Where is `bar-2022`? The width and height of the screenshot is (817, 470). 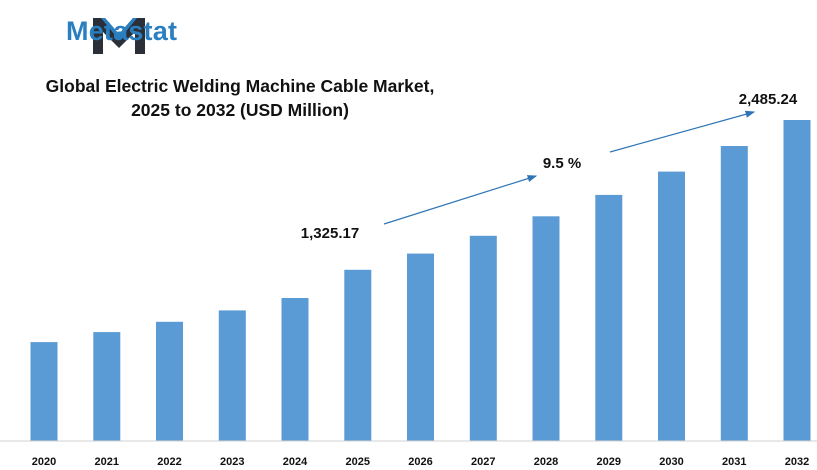
bar-2022 is located at coordinates (169, 381).